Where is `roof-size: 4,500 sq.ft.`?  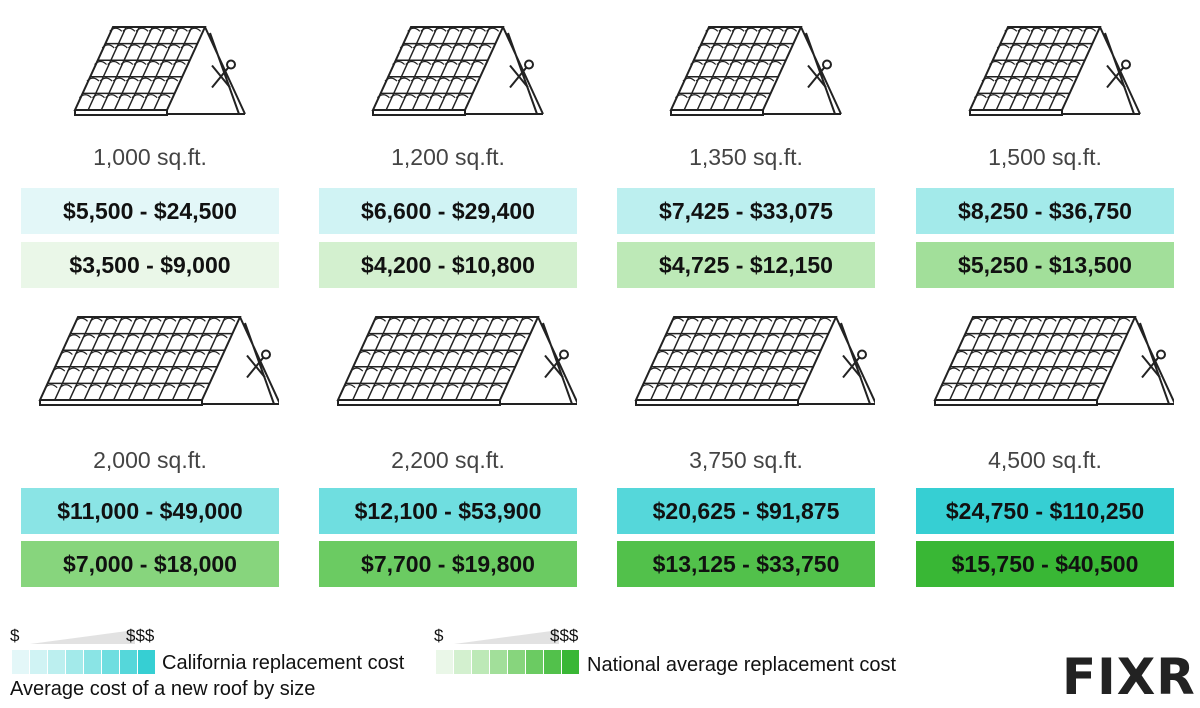 roof-size: 4,500 sq.ft. is located at coordinates (1045, 460).